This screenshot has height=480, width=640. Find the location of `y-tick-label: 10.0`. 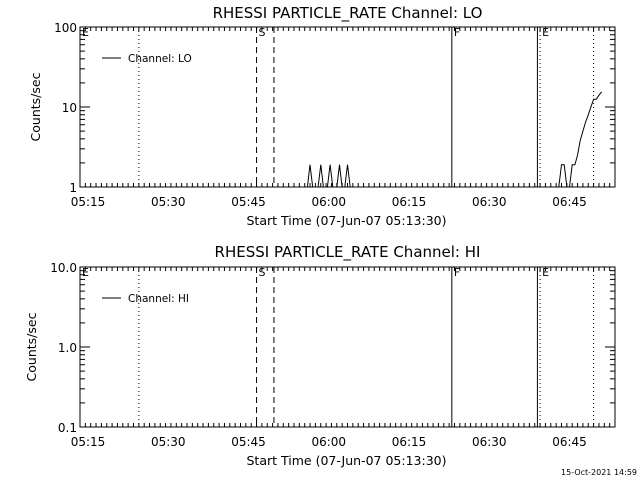

y-tick-label: 10.0 is located at coordinates (63, 268).